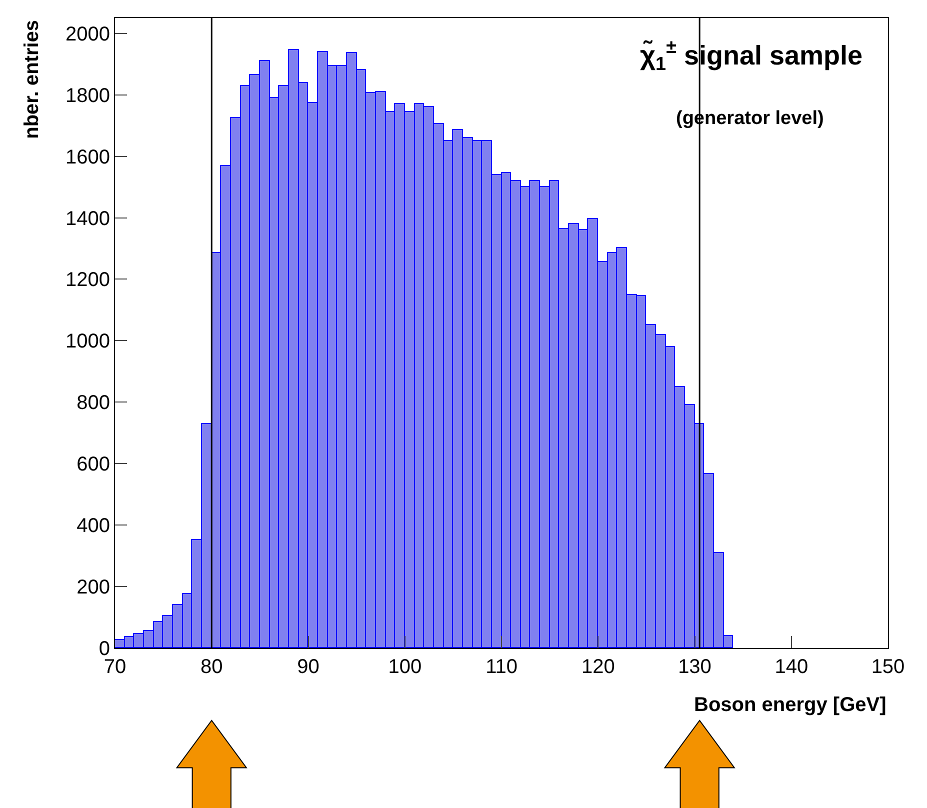 The image size is (927, 808). What do you see at coordinates (31, 79) in the screenshot?
I see `y-axis-title: nber. entries` at bounding box center [31, 79].